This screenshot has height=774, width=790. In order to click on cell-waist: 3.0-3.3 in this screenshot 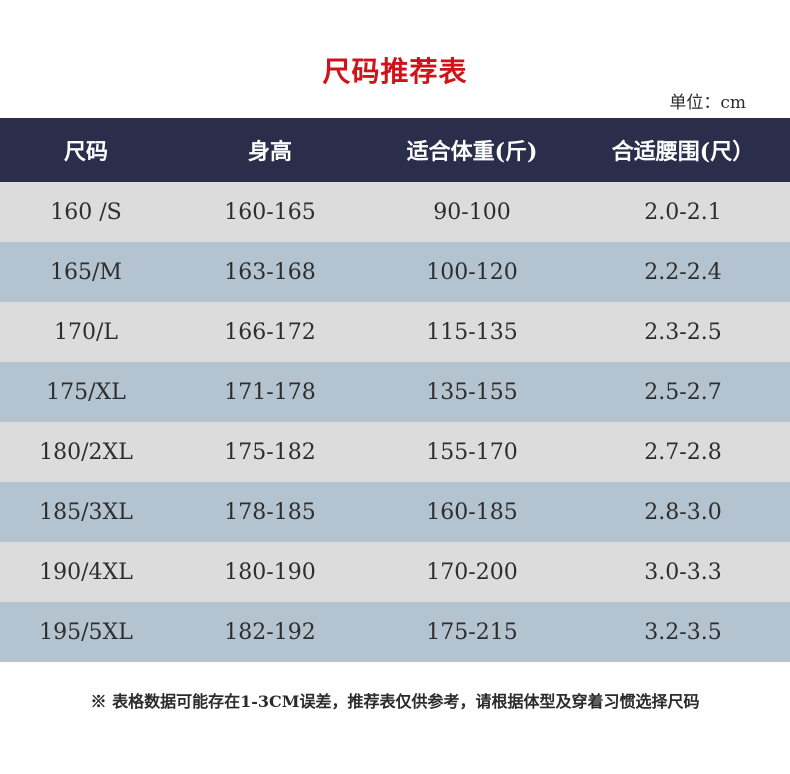, I will do `click(683, 572)`.